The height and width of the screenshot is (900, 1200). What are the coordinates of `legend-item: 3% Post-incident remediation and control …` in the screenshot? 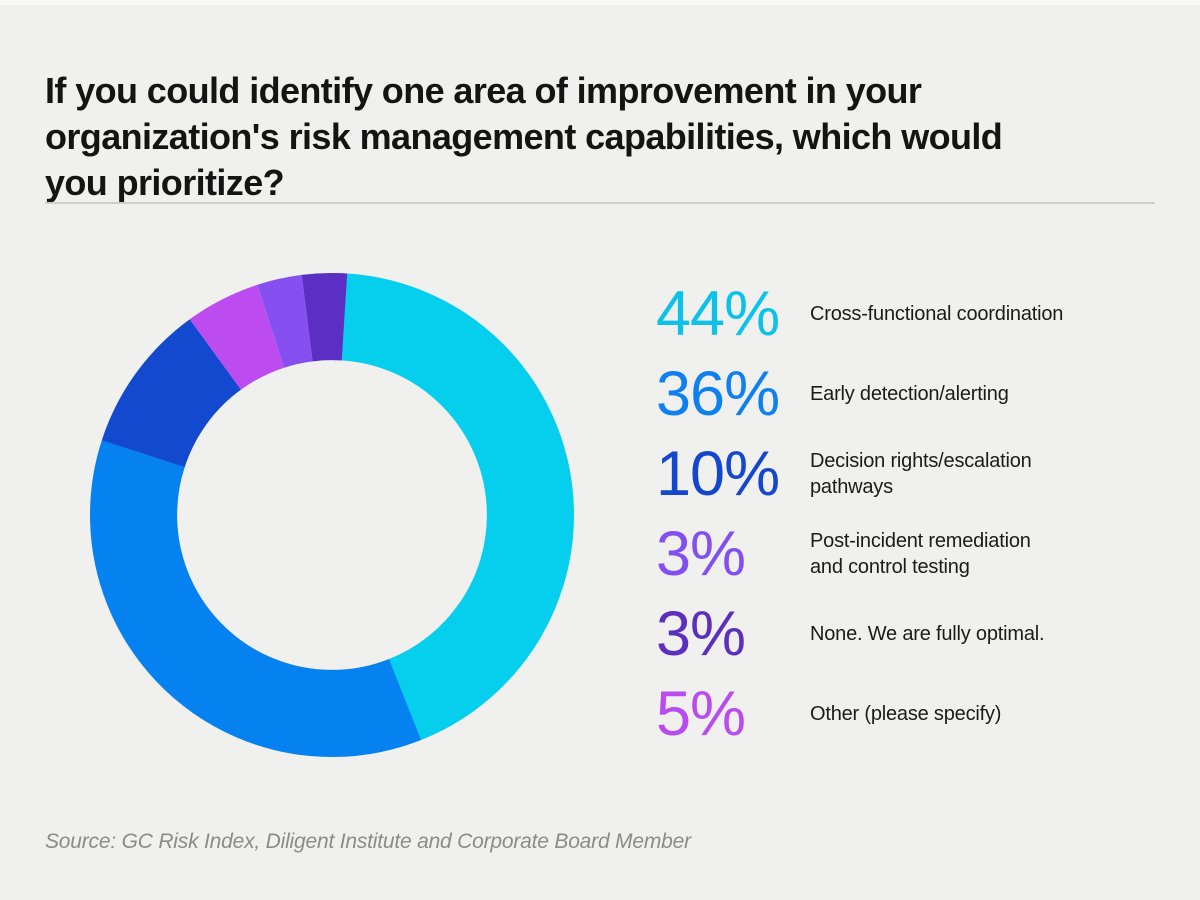 It's located at (901, 554).